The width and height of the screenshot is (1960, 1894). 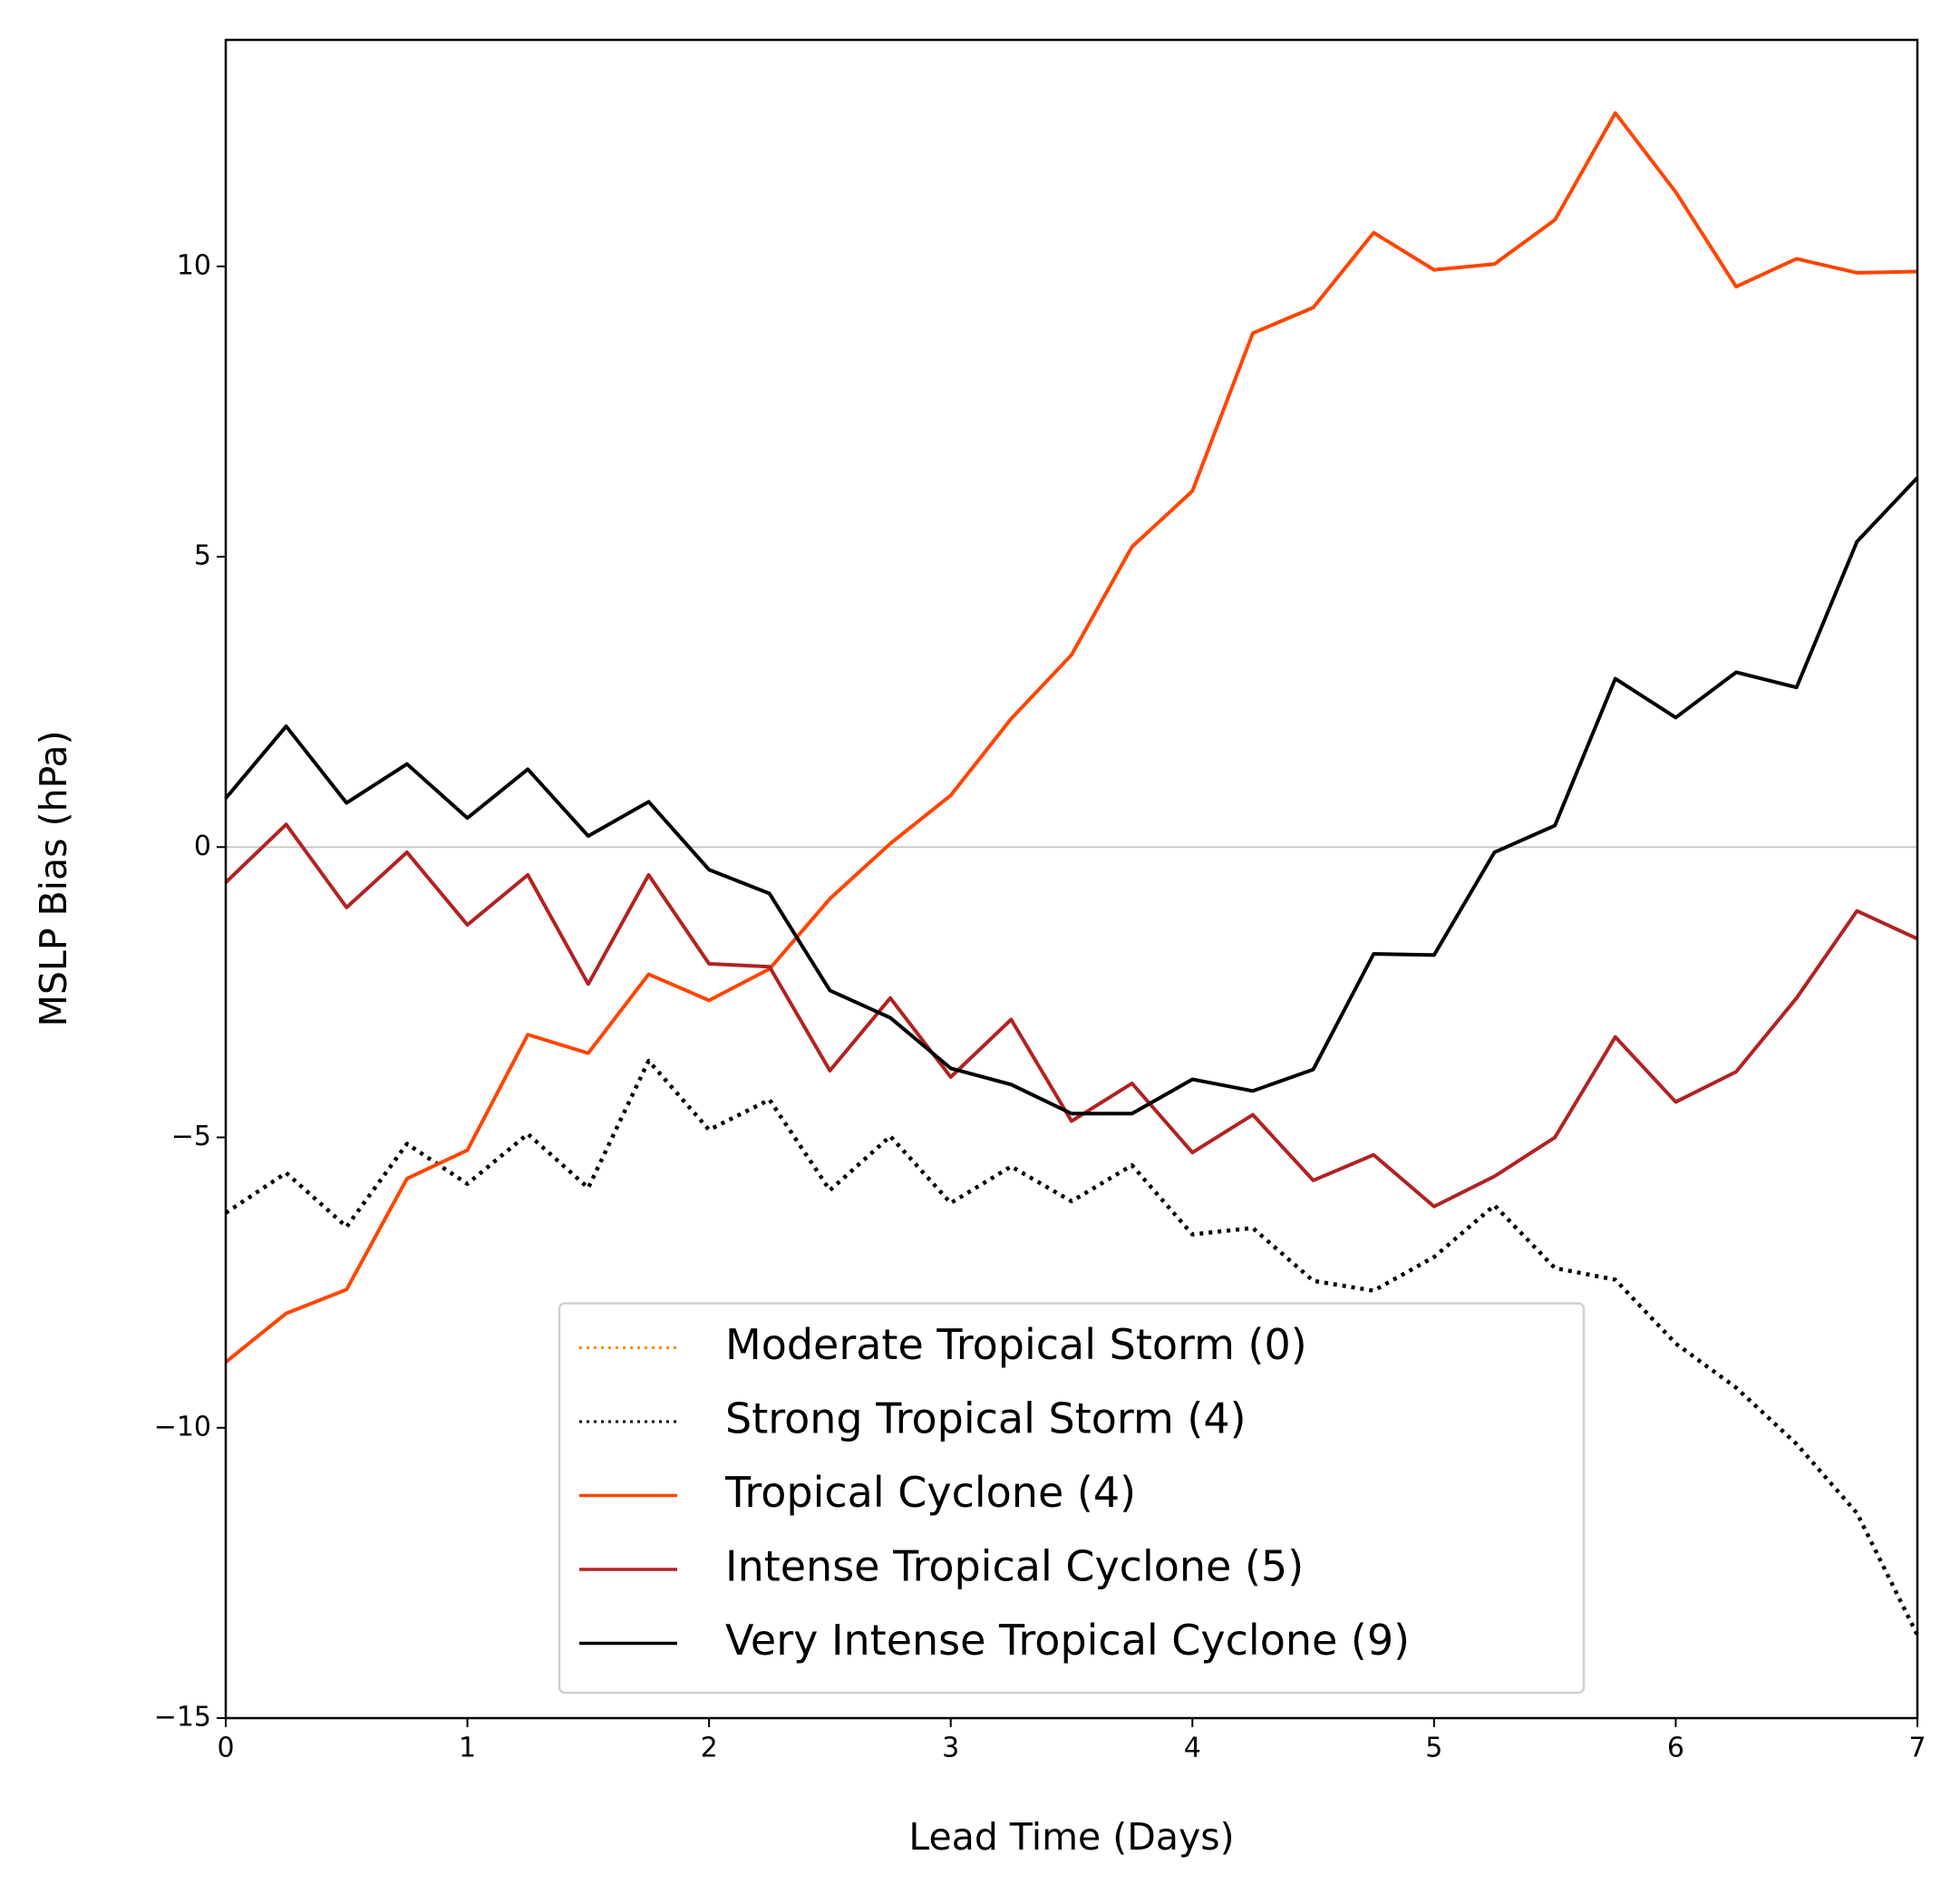 I want to click on x-tick-label: 4, so click(x=1192, y=1748).